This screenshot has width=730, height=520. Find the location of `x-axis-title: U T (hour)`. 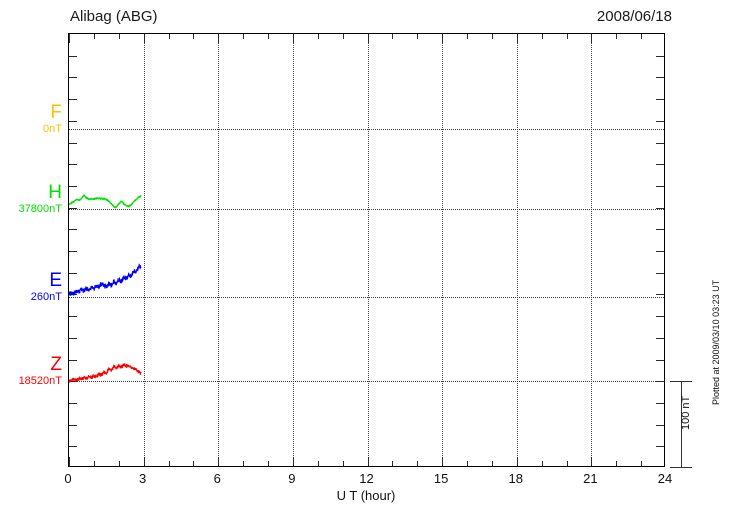

x-axis-title: U T (hour) is located at coordinates (366, 495).